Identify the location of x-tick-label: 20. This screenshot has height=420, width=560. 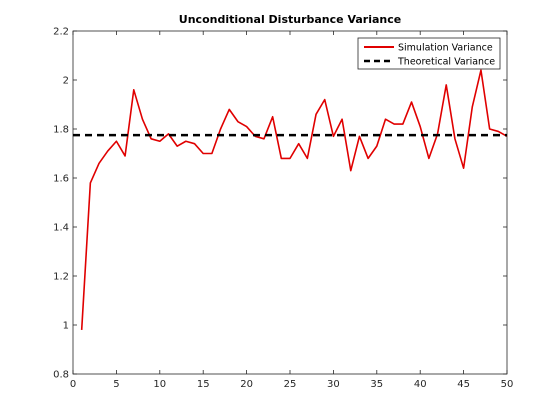
(246, 384).